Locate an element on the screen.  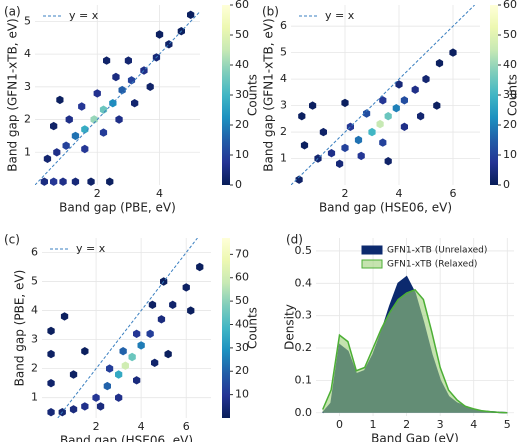
y-tick-label: 0.2 is located at coordinates (304, 347).